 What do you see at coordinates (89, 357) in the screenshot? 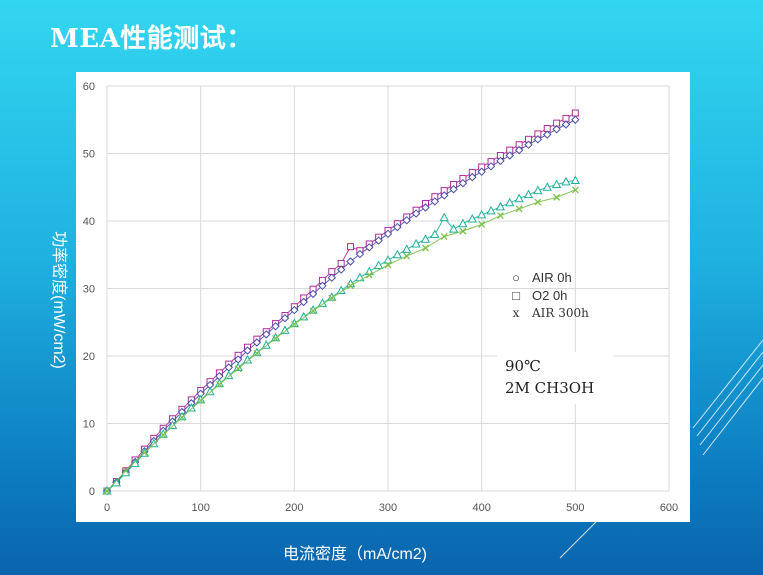
I see `y-tick-label: 20` at bounding box center [89, 357].